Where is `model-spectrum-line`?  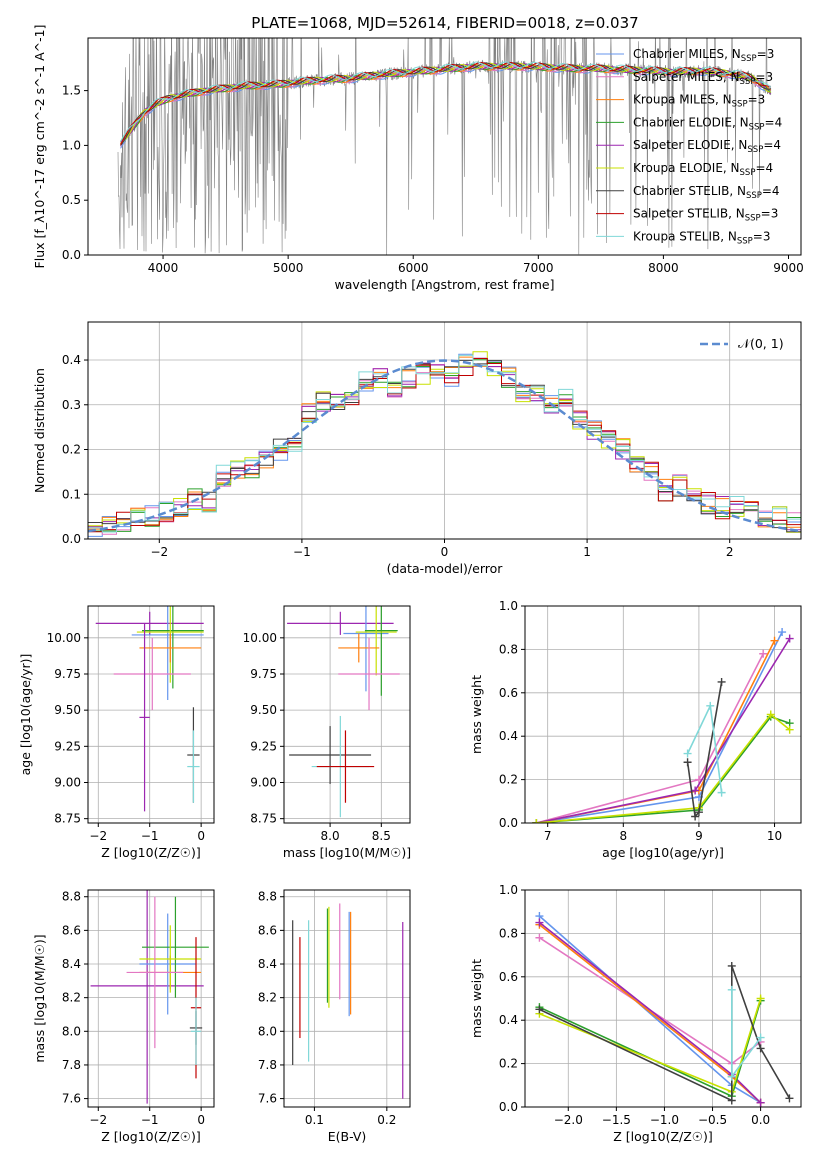 model-spectrum-line is located at coordinates (446, 104).